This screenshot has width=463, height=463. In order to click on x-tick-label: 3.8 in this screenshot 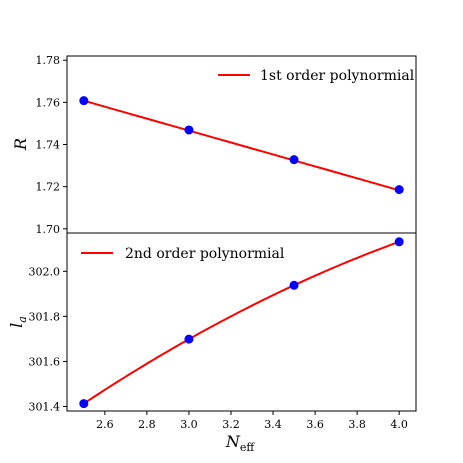, I will do `click(357, 424)`.